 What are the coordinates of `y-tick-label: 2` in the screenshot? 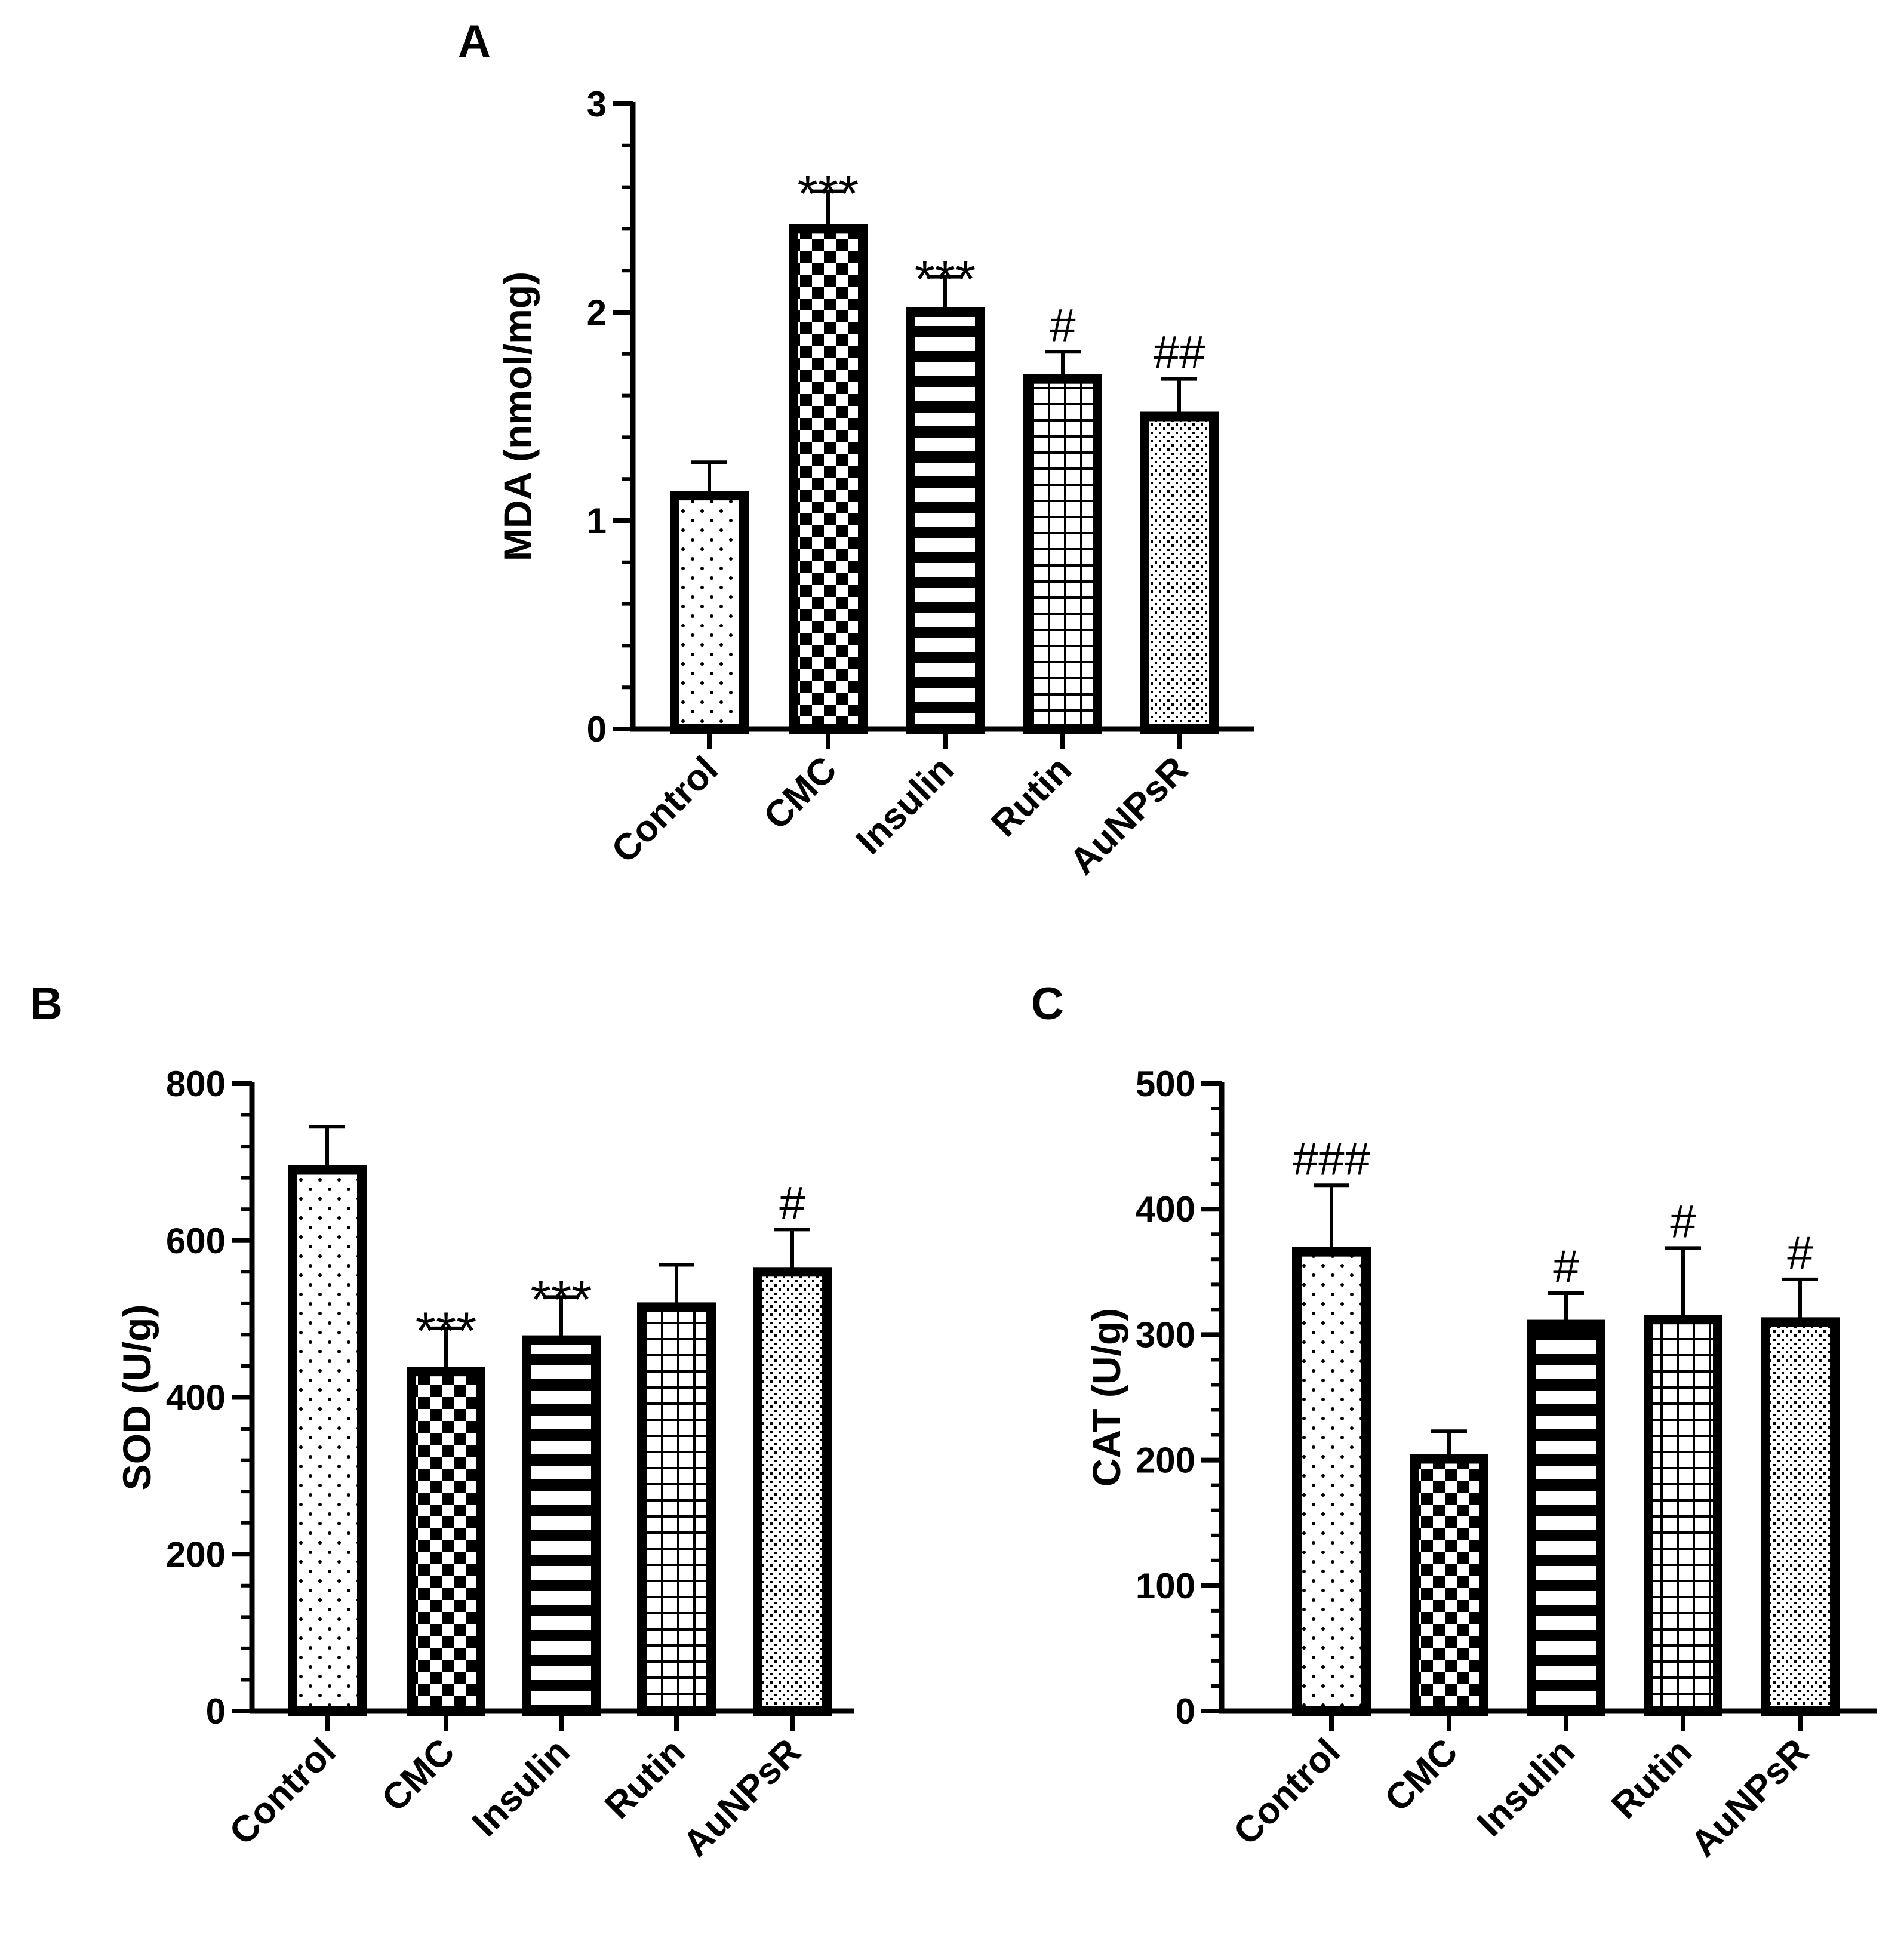 It's located at (597, 313).